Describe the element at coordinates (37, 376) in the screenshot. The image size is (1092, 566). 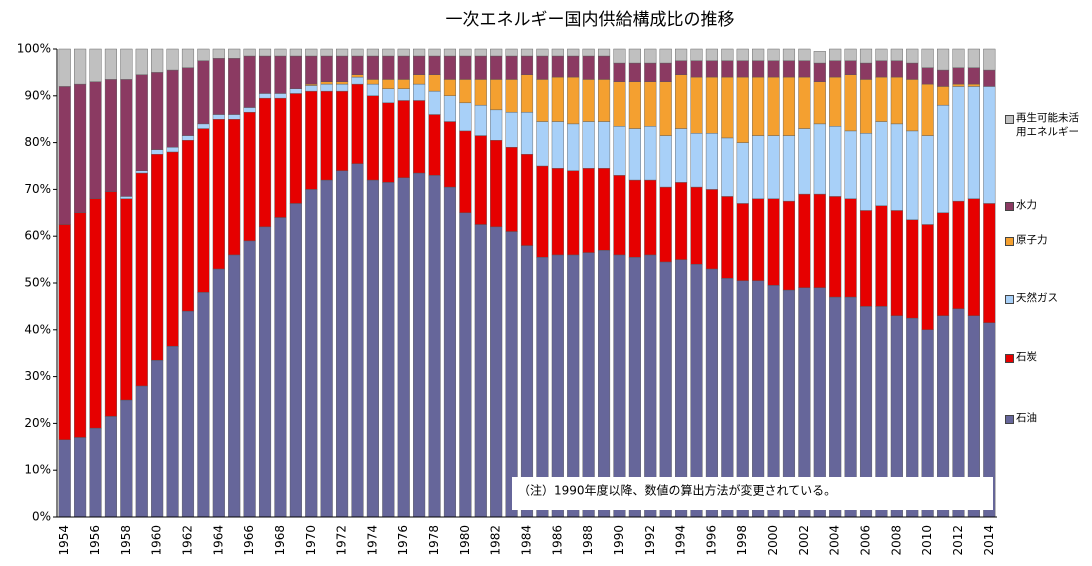
I see `y-tick-label: 30%` at that location.